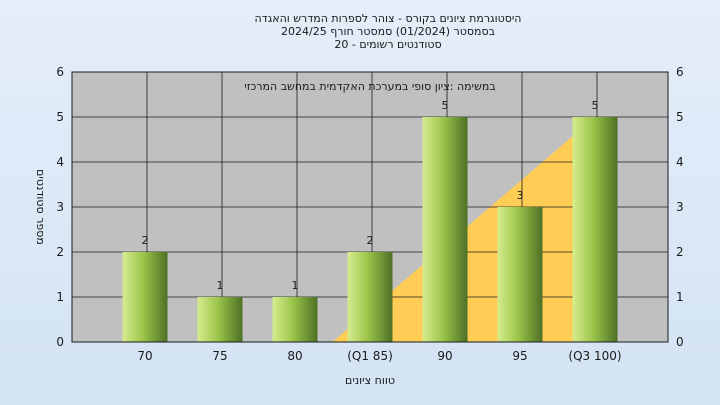 The width and height of the screenshot is (720, 405). I want to click on y-tick-left-0: 0, so click(60, 342).